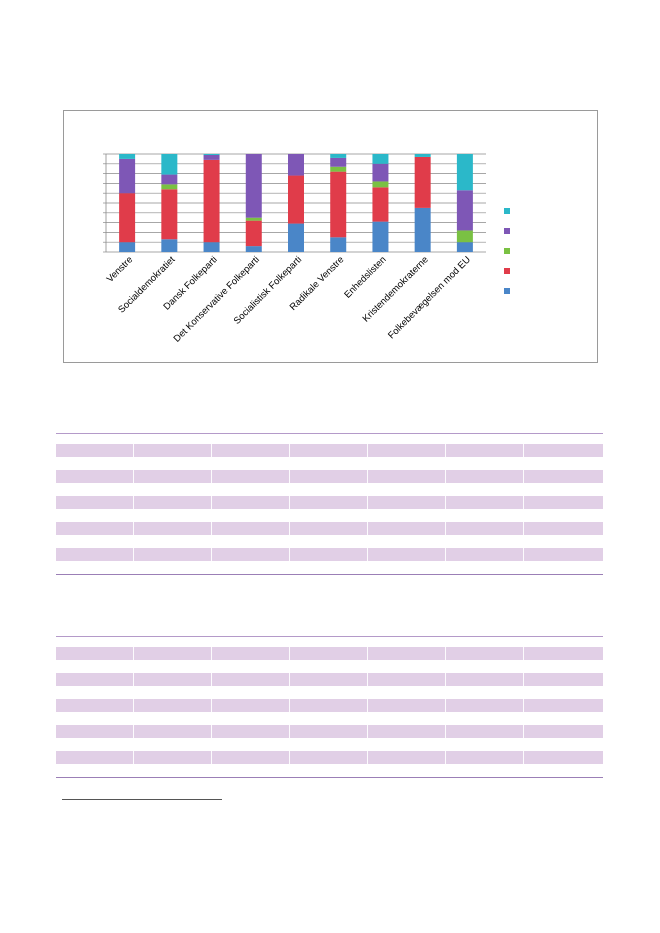 The image size is (660, 933). Describe the element at coordinates (429, 297) in the screenshot. I see `x-tick-label: Folkebevægelsen mod EU` at that location.